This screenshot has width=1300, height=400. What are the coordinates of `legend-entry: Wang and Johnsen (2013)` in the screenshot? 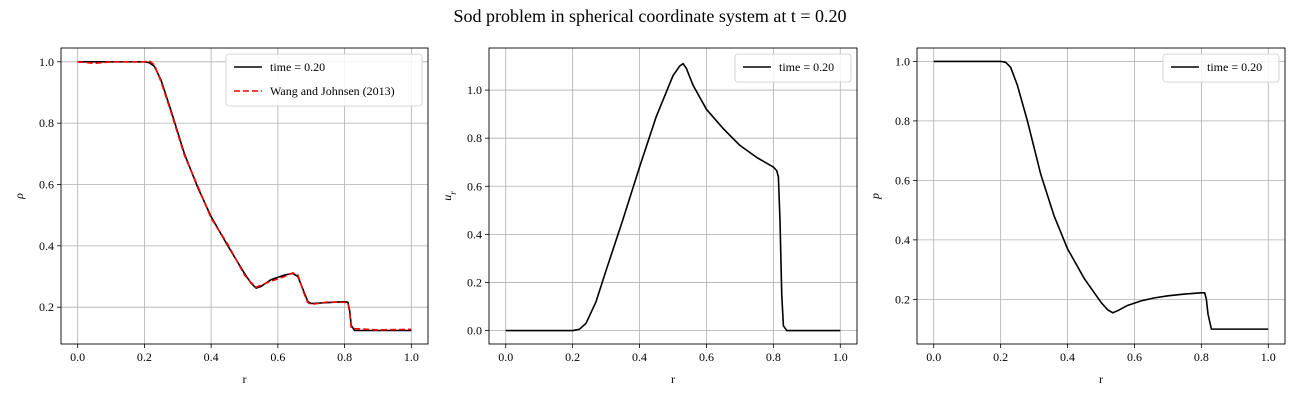 It's located at (332, 91).